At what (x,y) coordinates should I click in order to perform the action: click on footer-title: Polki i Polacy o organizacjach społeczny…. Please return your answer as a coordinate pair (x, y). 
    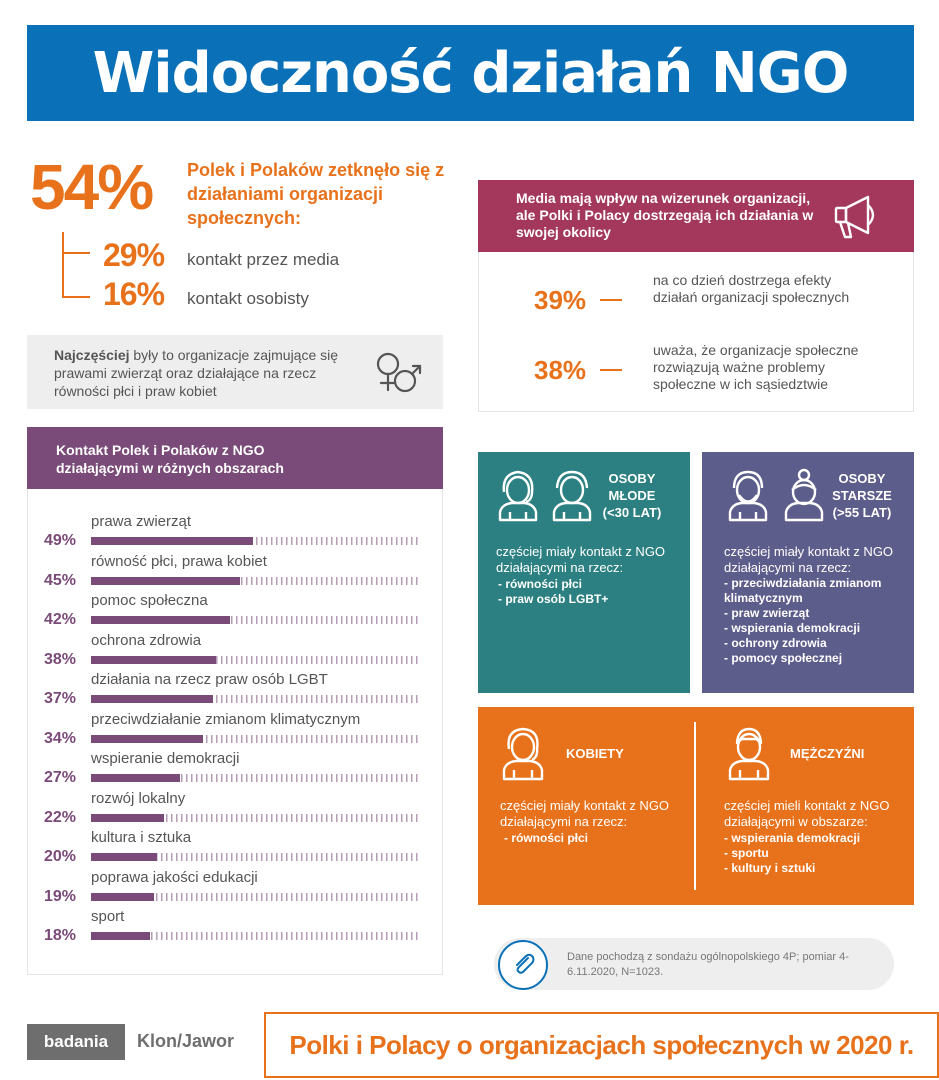
    Looking at the image, I should click on (601, 1044).